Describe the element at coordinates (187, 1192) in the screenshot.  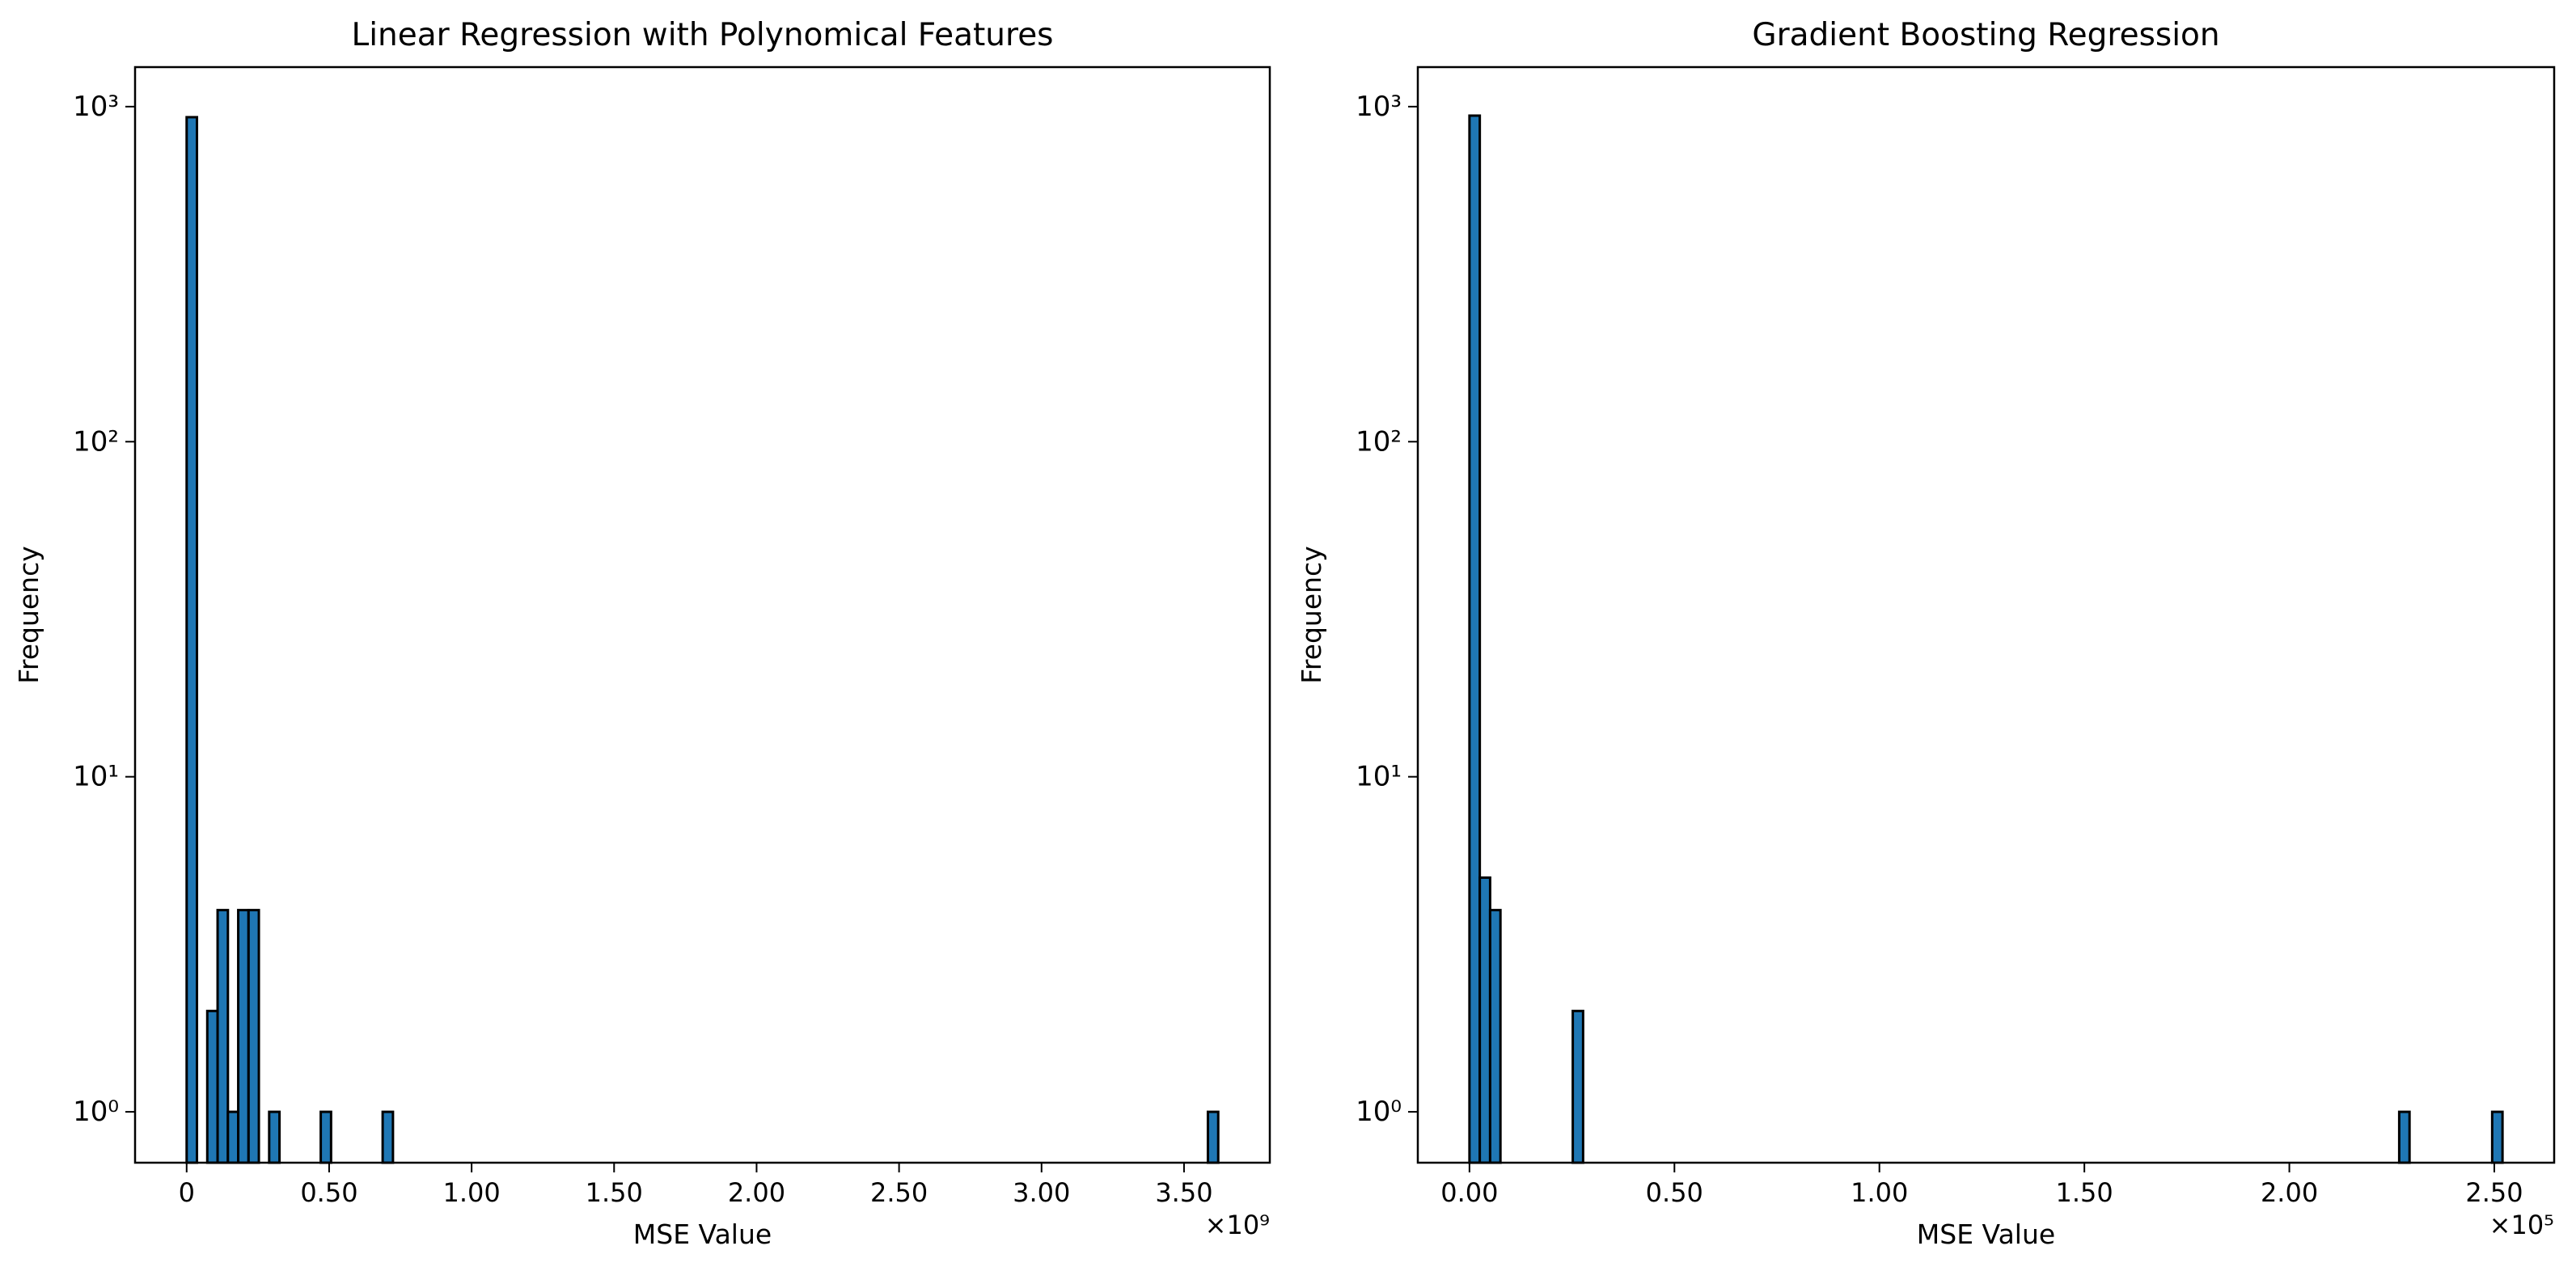
I see `x-tick-label: 0` at that location.